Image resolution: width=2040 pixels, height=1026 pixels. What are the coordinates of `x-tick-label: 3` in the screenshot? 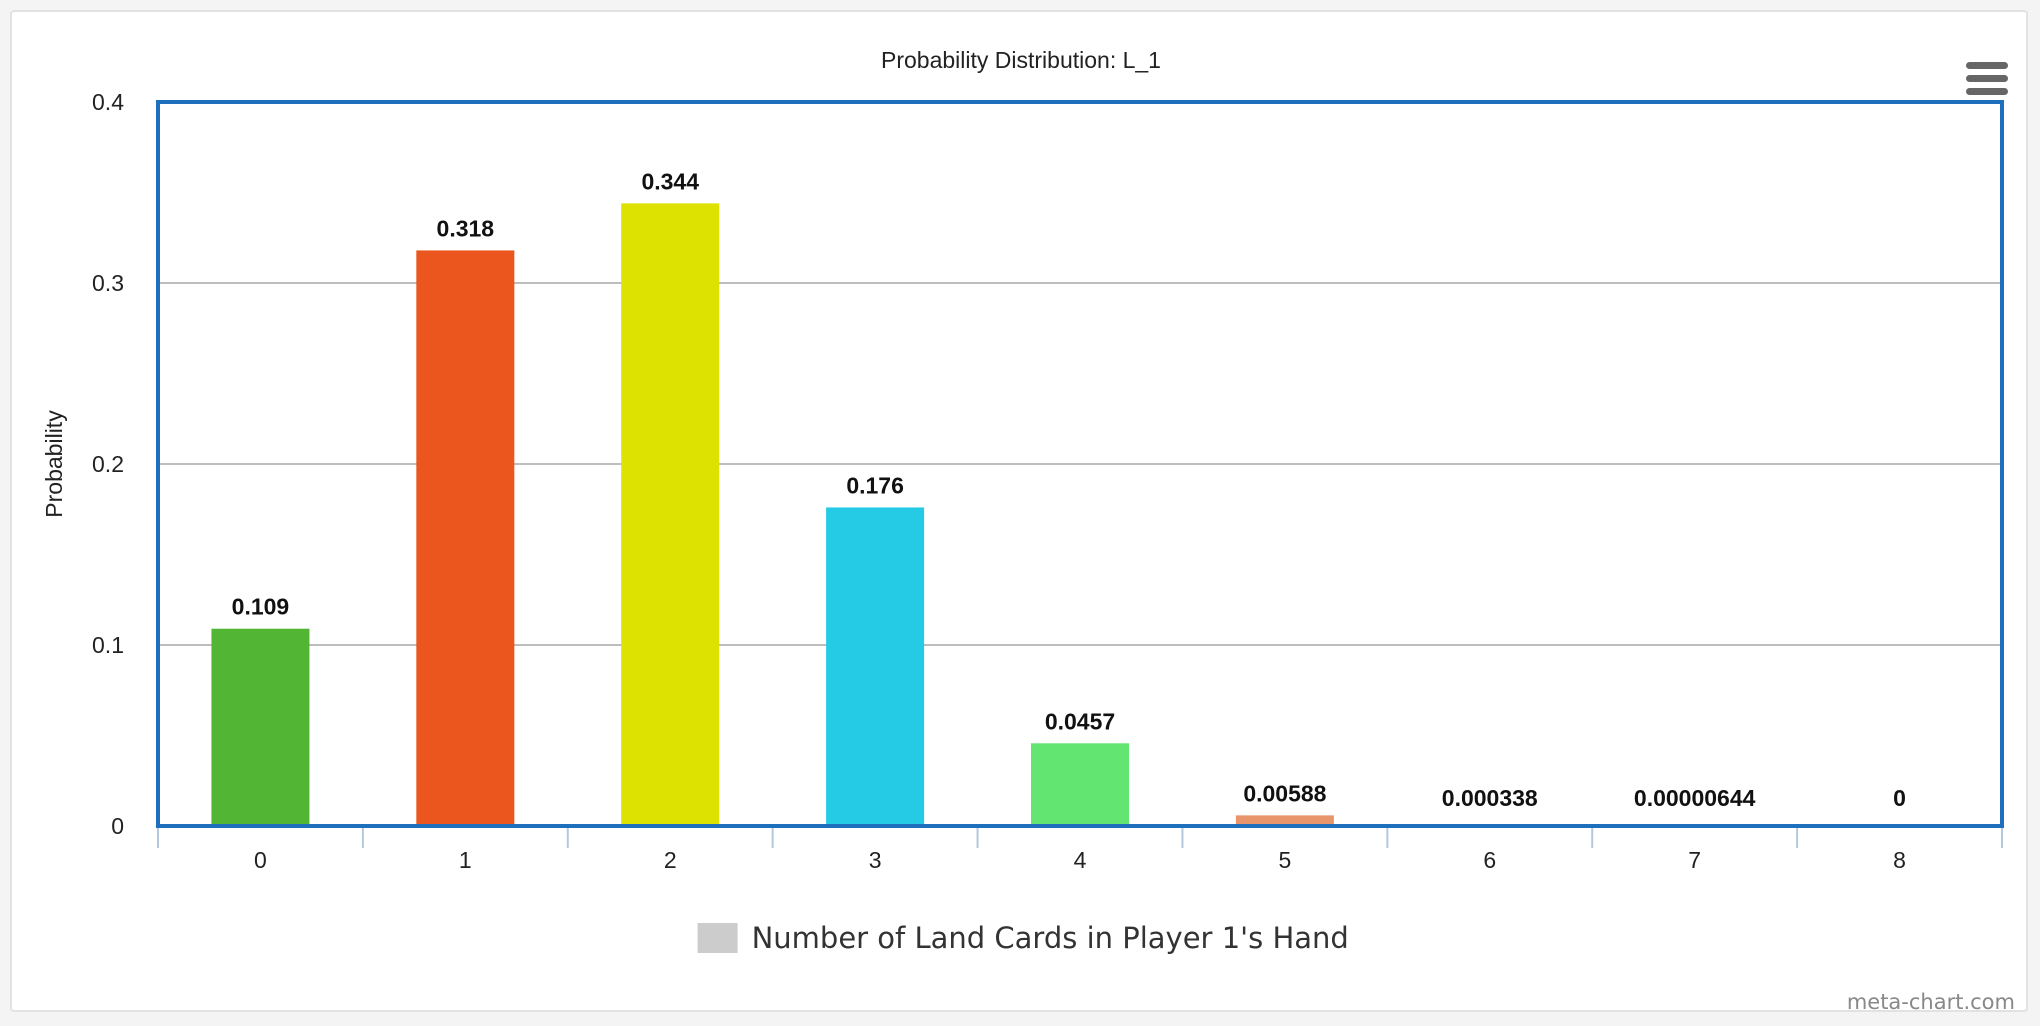 It's located at (875, 860).